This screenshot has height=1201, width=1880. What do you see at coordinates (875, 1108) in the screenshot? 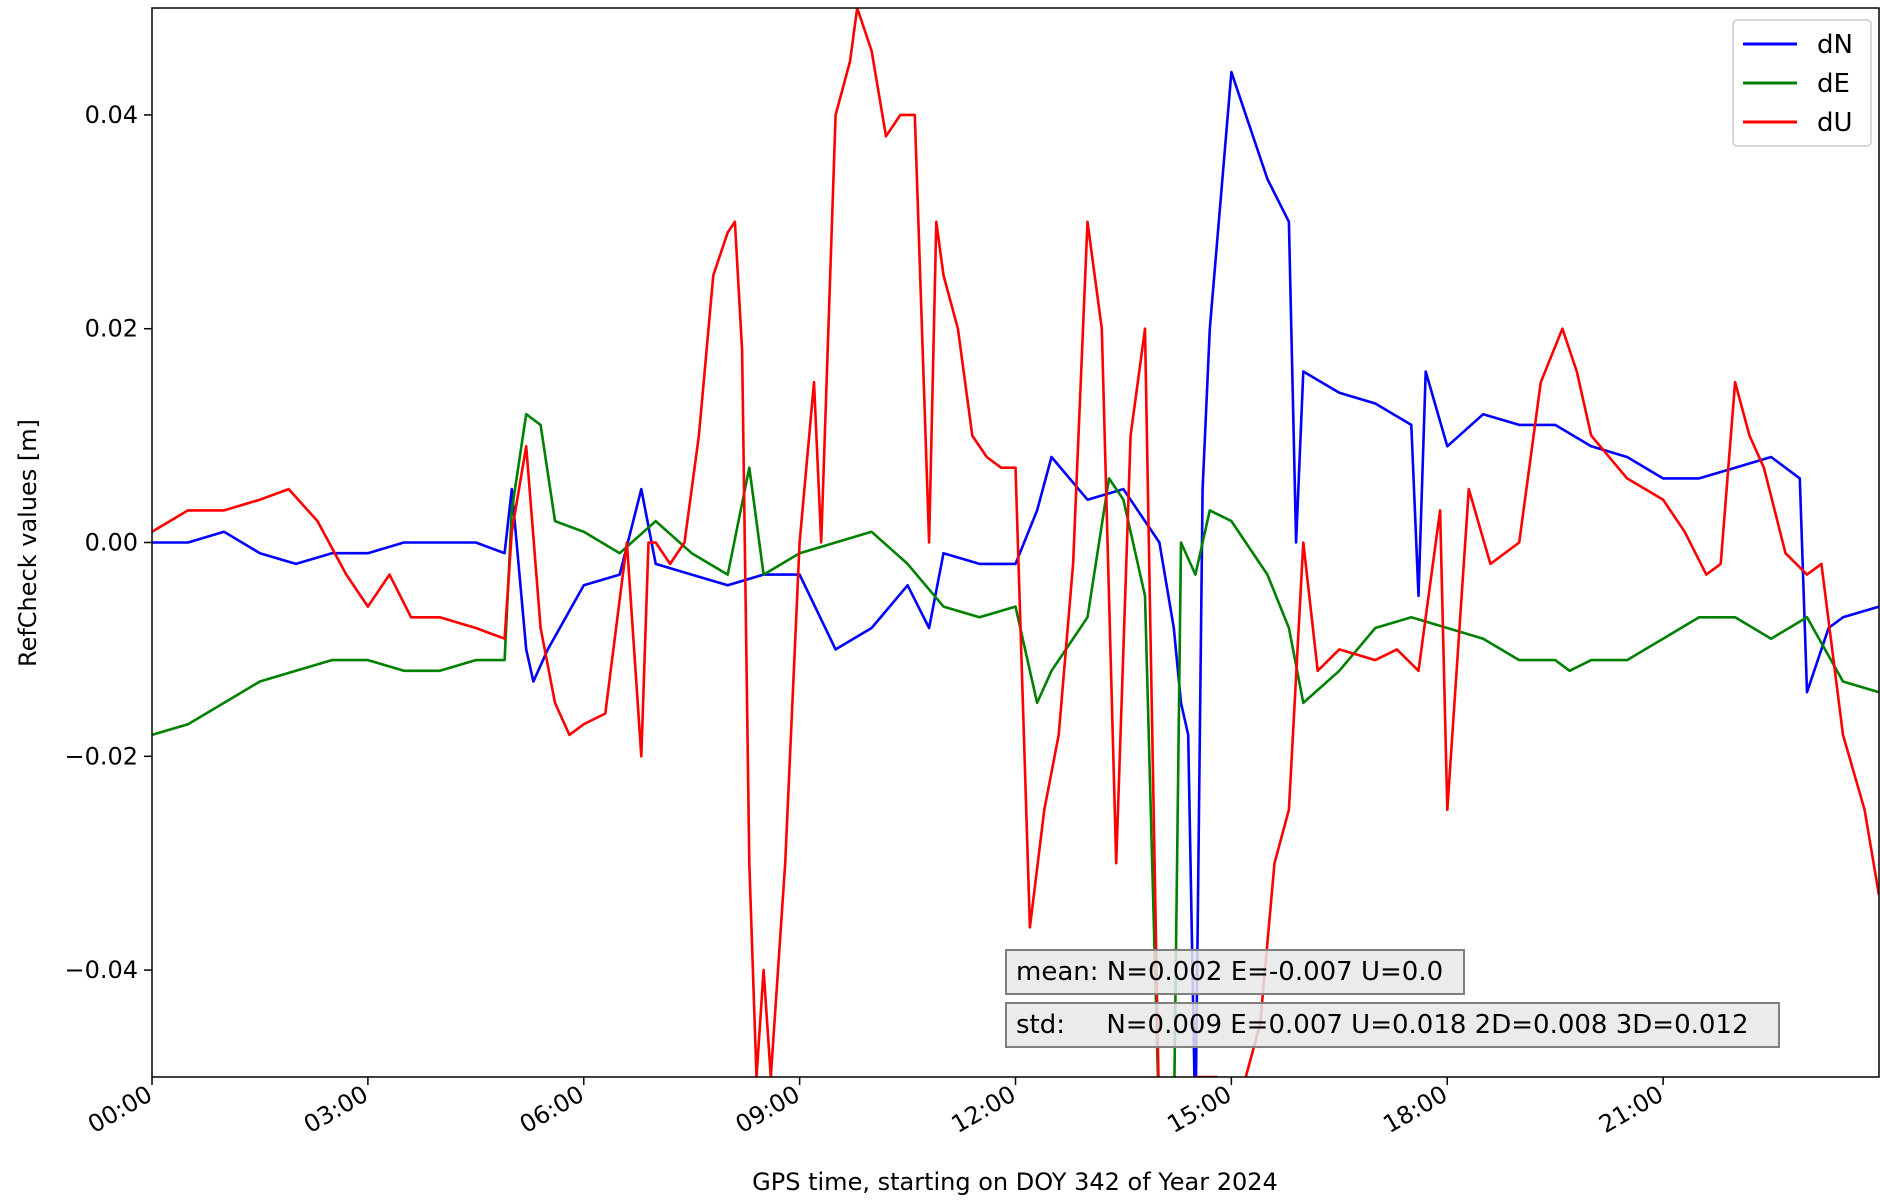
I see `x-axis-ticks: 00:00 03:00 06:00 09:00 12:00 15:00 18:00 21:00` at bounding box center [875, 1108].